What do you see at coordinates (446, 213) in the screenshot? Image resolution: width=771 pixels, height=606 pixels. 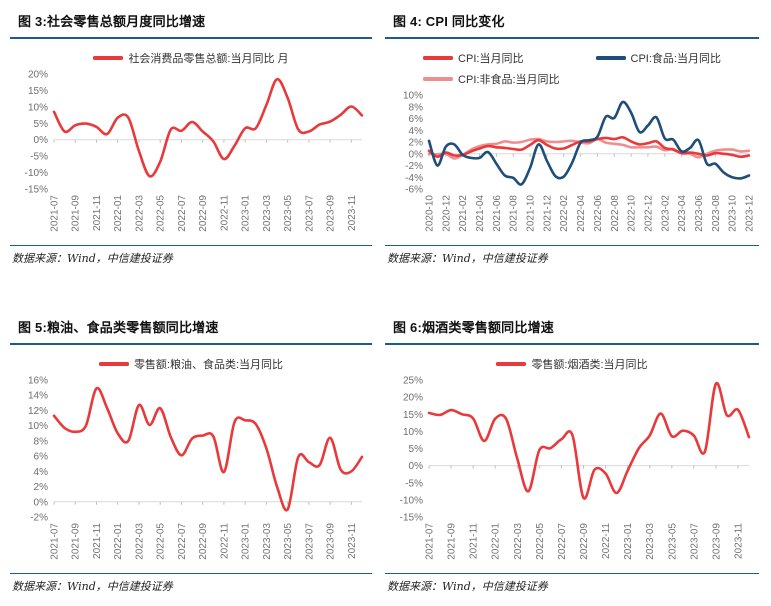 I see `x-tick-label: 2020-12` at bounding box center [446, 213].